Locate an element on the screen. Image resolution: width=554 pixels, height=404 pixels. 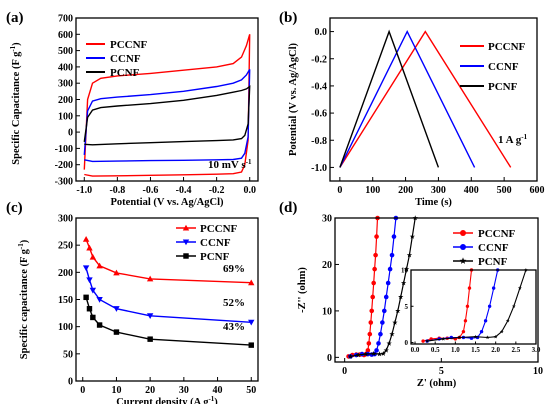
panel-c-ytick-label: 200 is located at coordinates (65, 273).